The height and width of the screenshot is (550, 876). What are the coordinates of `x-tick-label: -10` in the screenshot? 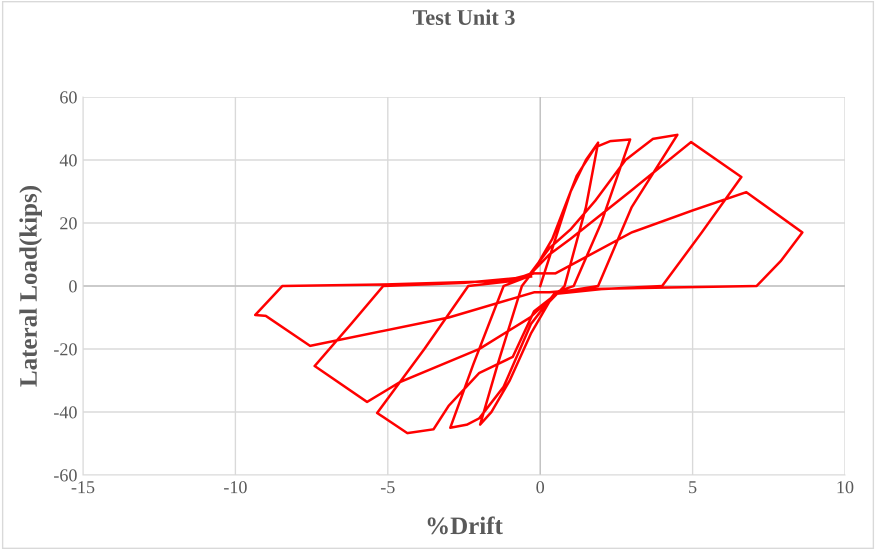 It's located at (235, 487).